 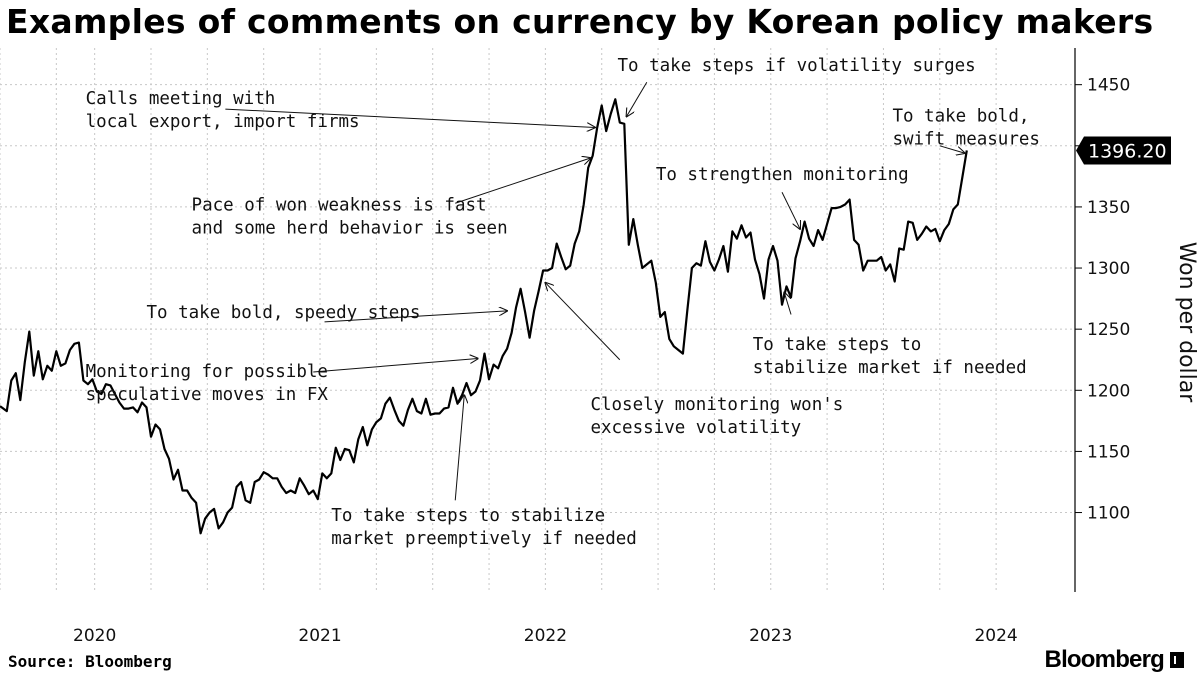 What do you see at coordinates (716, 405) in the screenshot?
I see `annotation-text: Closely monitoring won's` at bounding box center [716, 405].